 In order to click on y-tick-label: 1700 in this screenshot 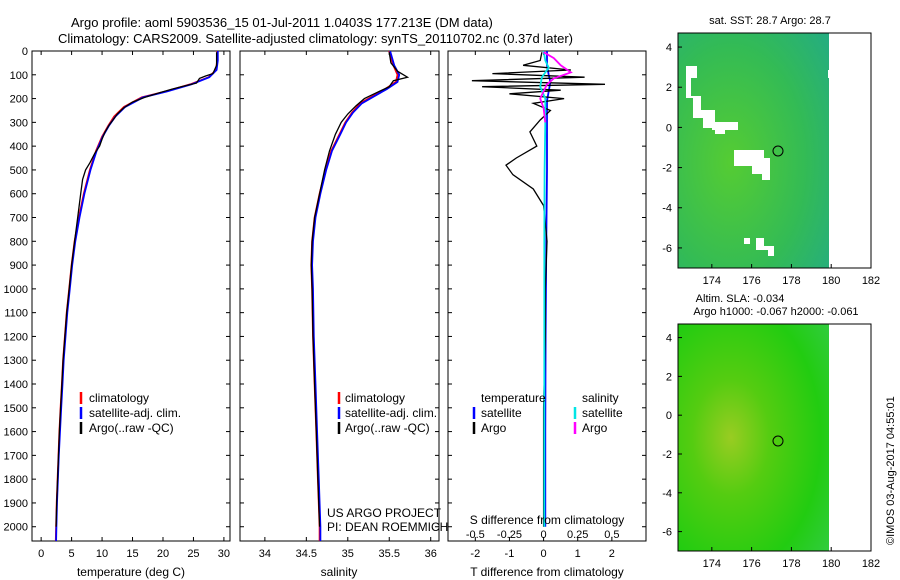, I will do `click(16, 456)`.